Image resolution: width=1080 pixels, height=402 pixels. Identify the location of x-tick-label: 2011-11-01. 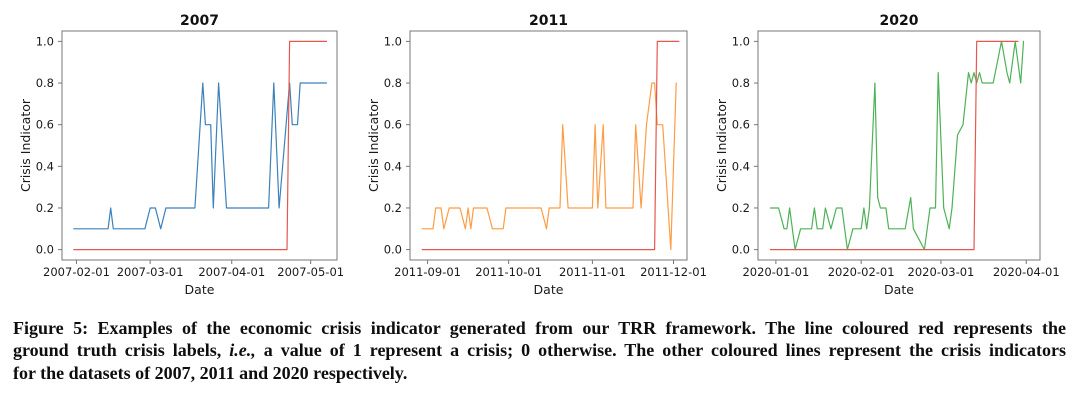
(592, 272).